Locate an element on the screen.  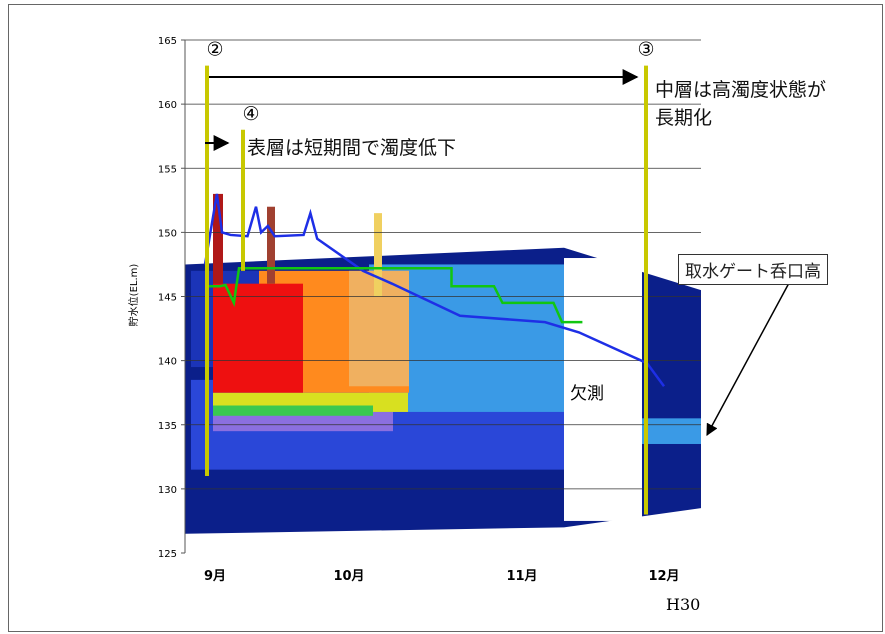
x-tick-label: 12月 is located at coordinates (663, 576).